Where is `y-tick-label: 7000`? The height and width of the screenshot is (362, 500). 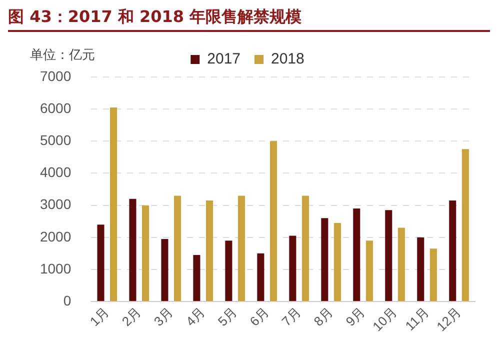 y-tick-label: 7000 is located at coordinates (56, 76).